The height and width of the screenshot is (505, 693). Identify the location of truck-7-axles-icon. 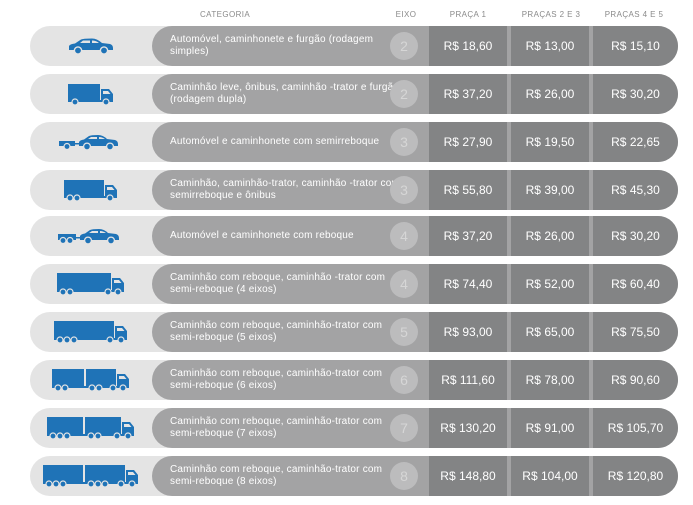
(91, 428).